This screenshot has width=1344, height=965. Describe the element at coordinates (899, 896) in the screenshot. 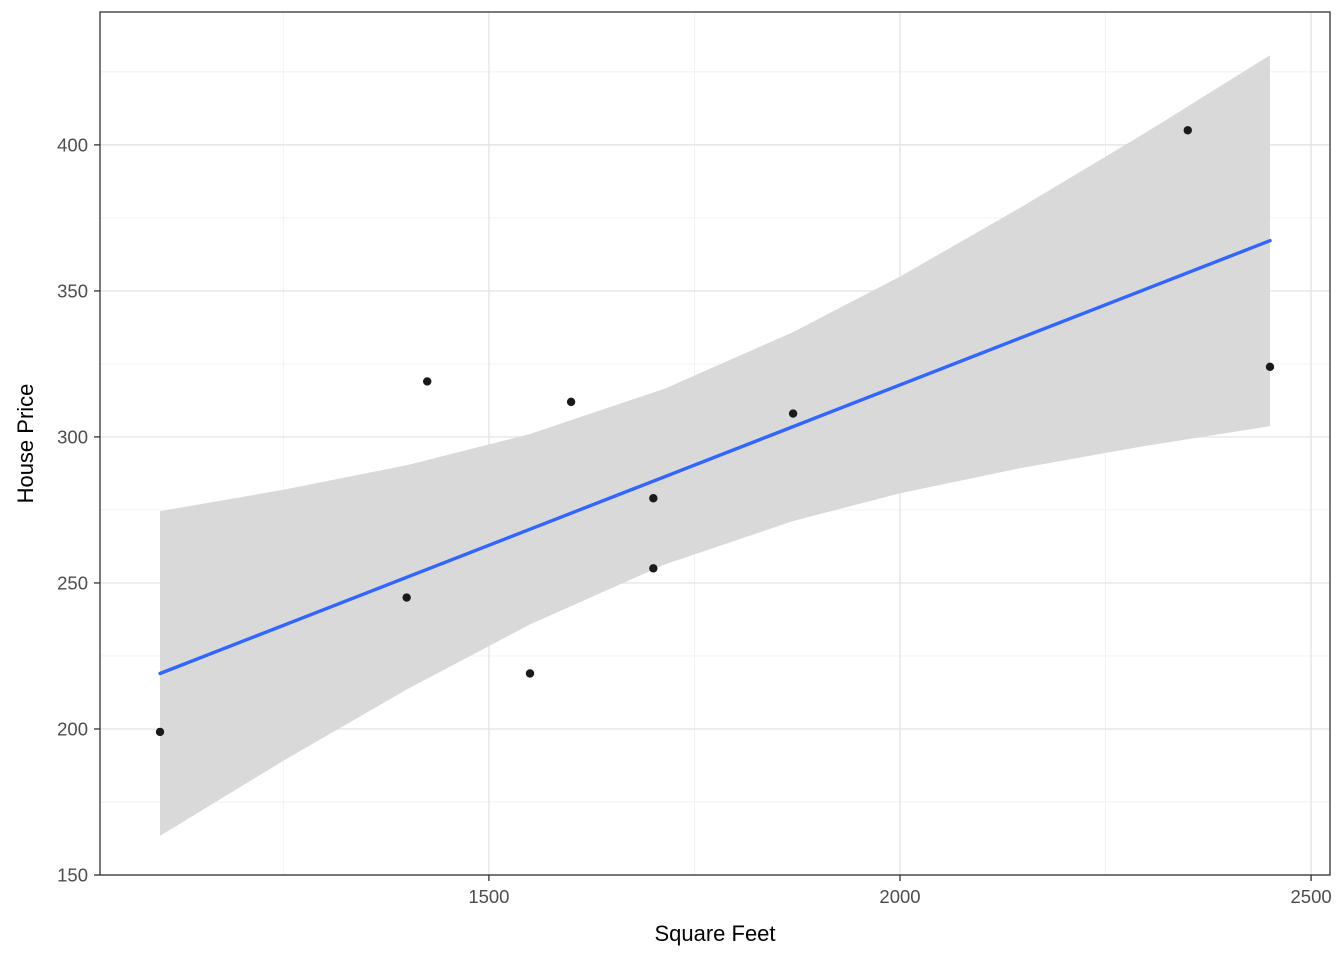

I see `x-tick-label: 2000` at that location.